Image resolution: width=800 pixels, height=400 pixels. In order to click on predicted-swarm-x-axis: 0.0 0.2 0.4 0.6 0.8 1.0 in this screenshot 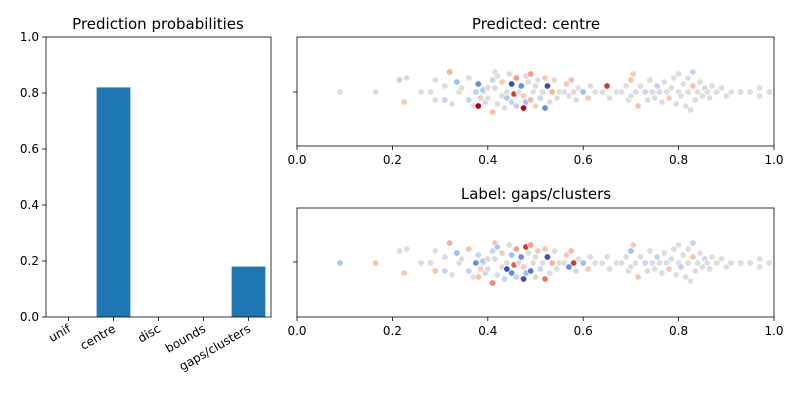, I will do `click(535, 156)`.